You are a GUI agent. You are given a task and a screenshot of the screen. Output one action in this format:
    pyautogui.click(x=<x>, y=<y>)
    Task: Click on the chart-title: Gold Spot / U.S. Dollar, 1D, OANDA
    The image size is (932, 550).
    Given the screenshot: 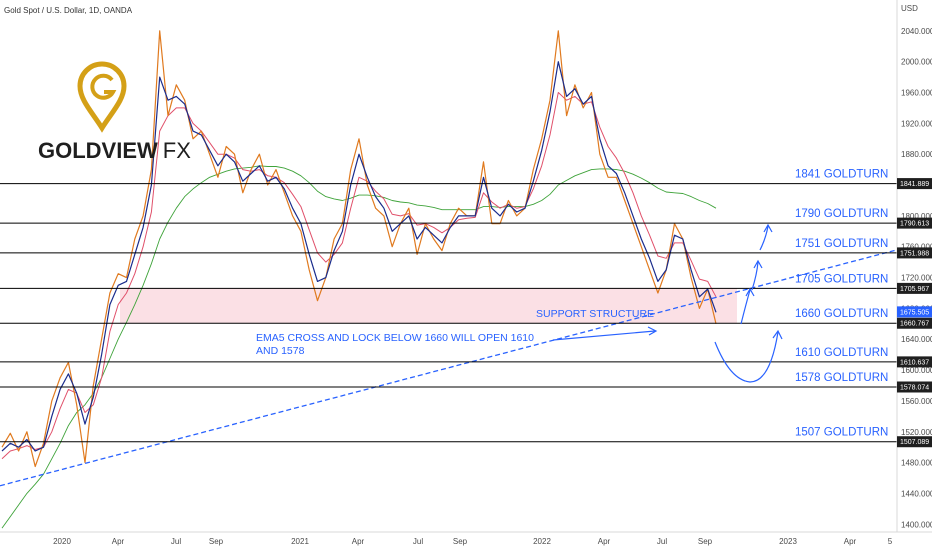 What is the action you would take?
    pyautogui.click(x=68, y=10)
    